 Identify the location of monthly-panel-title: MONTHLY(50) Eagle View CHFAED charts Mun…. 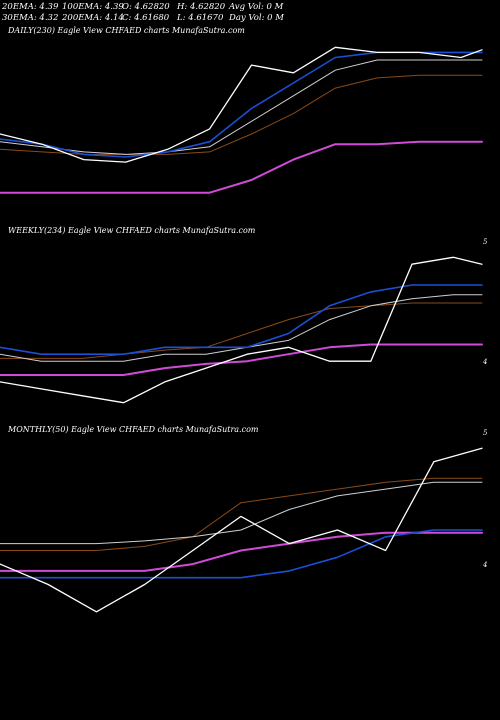
(133, 429).